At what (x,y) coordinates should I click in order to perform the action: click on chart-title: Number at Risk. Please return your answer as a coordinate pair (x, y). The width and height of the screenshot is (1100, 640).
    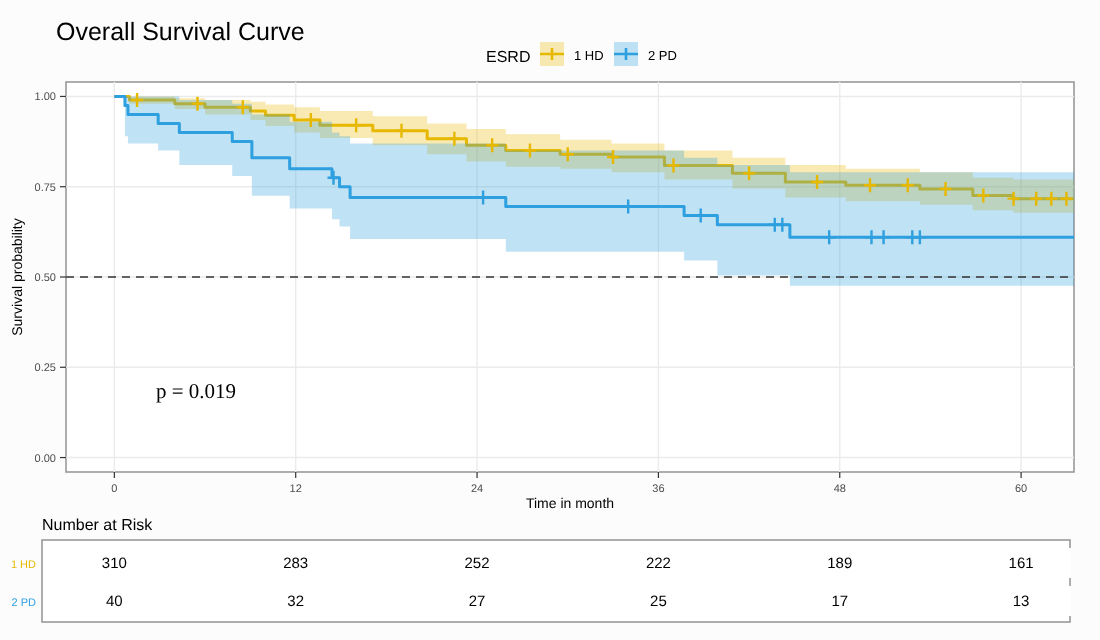
    Looking at the image, I should click on (98, 525).